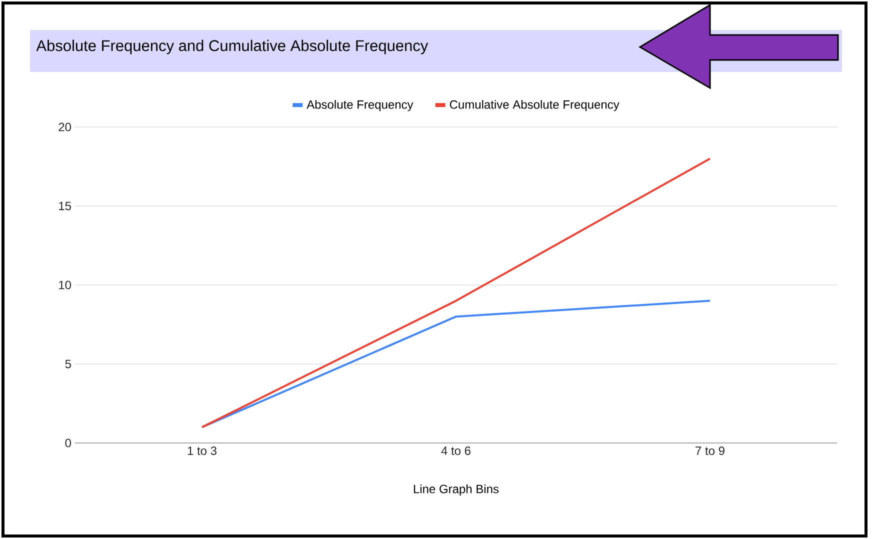  What do you see at coordinates (360, 106) in the screenshot?
I see `legend-label: Absolute Frequency` at bounding box center [360, 106].